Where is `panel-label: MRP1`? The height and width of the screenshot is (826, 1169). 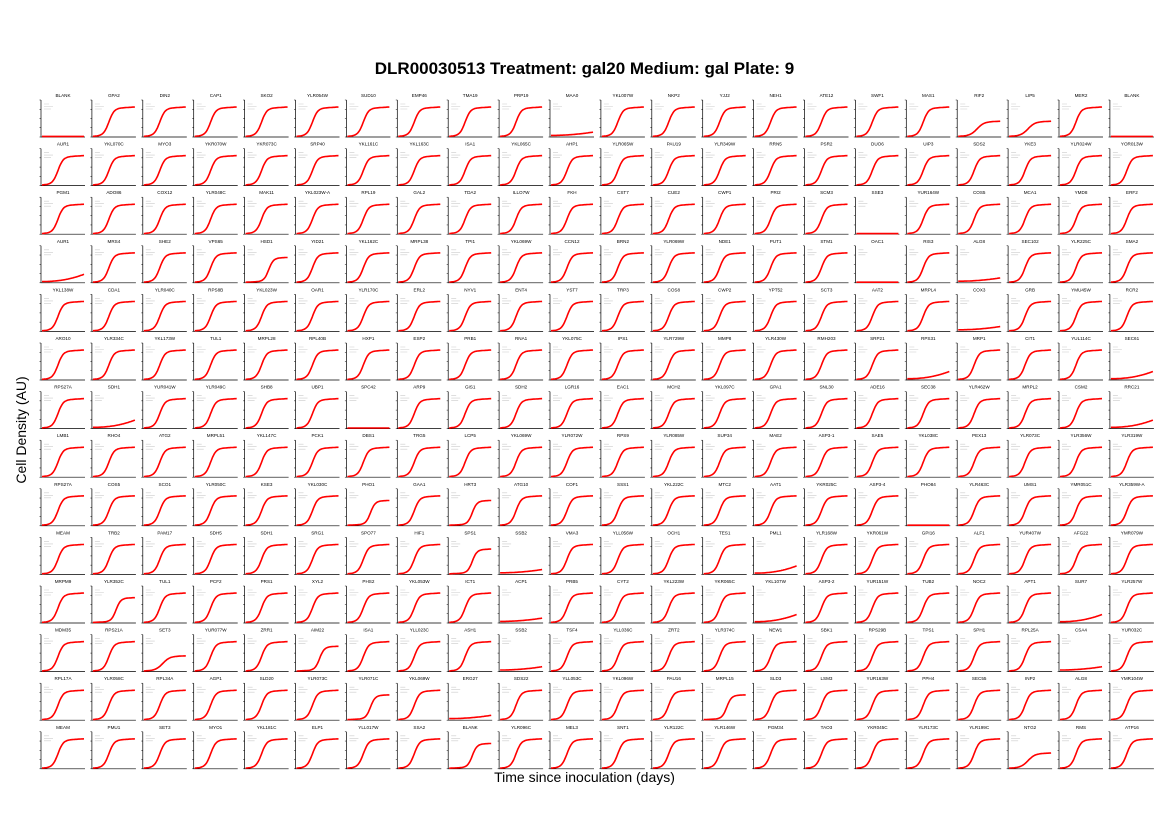
panel-label: MRP1 is located at coordinates (979, 338).